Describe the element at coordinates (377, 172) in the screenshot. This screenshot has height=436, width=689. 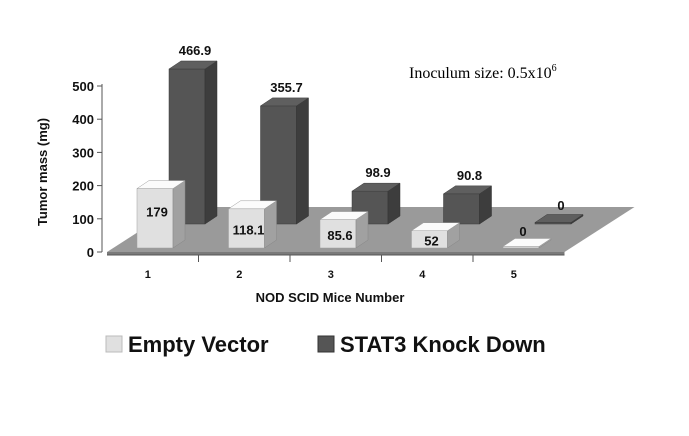
I see `stat3-data-label: 98.9` at that location.